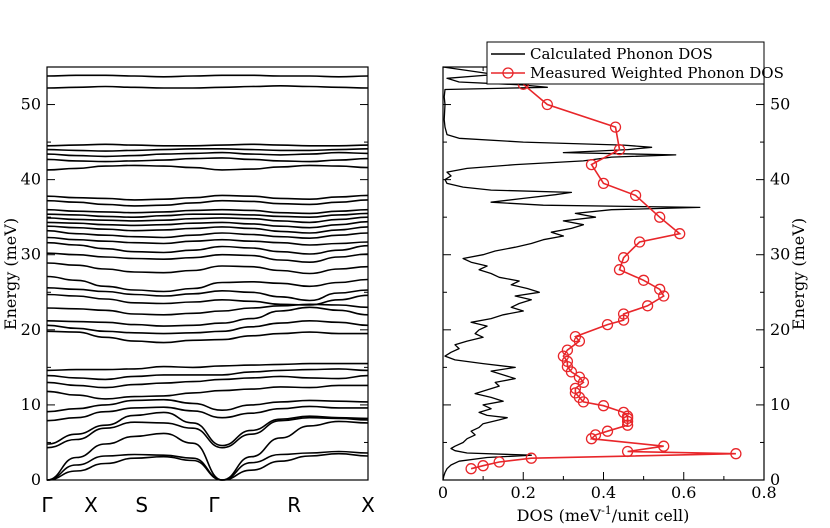 Image resolution: width=830 pixels, height=528 pixels. Describe the element at coordinates (780, 254) in the screenshot. I see `dos-y-tick-label: 30` at that location.